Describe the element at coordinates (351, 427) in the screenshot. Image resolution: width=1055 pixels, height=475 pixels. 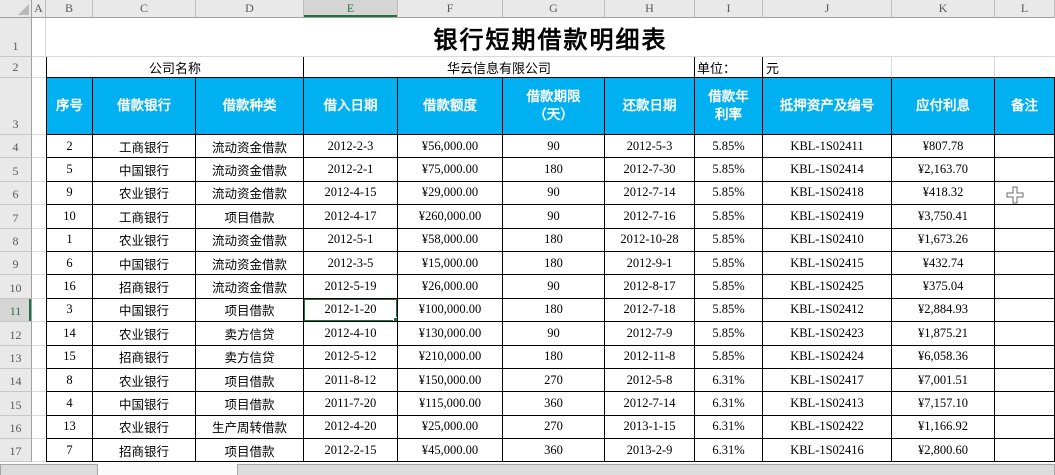
I see `table-cell: 2012-4-20` at that location.